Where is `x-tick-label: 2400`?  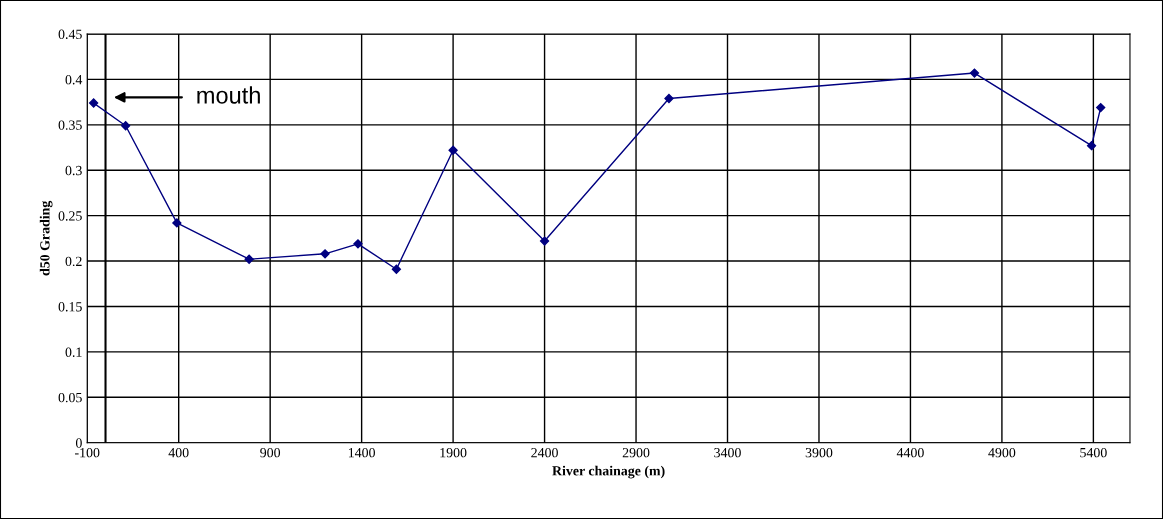 x-tick-label: 2400 is located at coordinates (544, 452).